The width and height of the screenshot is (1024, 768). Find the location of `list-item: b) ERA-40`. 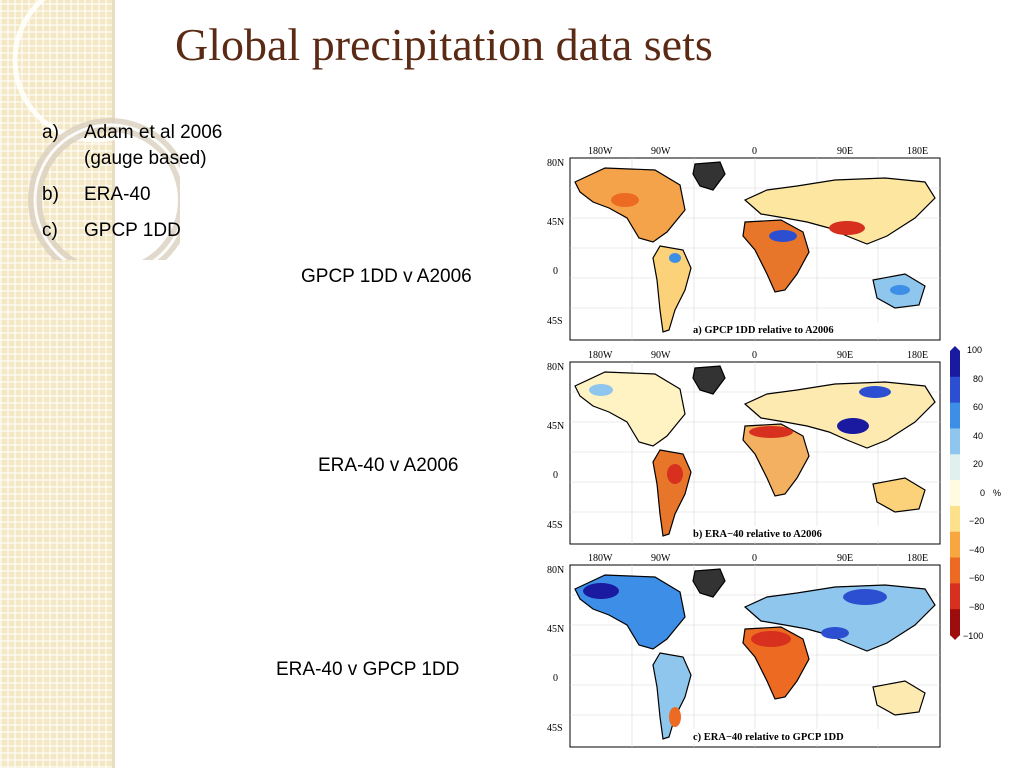

list-item: b) ERA-40 is located at coordinates (163, 195).